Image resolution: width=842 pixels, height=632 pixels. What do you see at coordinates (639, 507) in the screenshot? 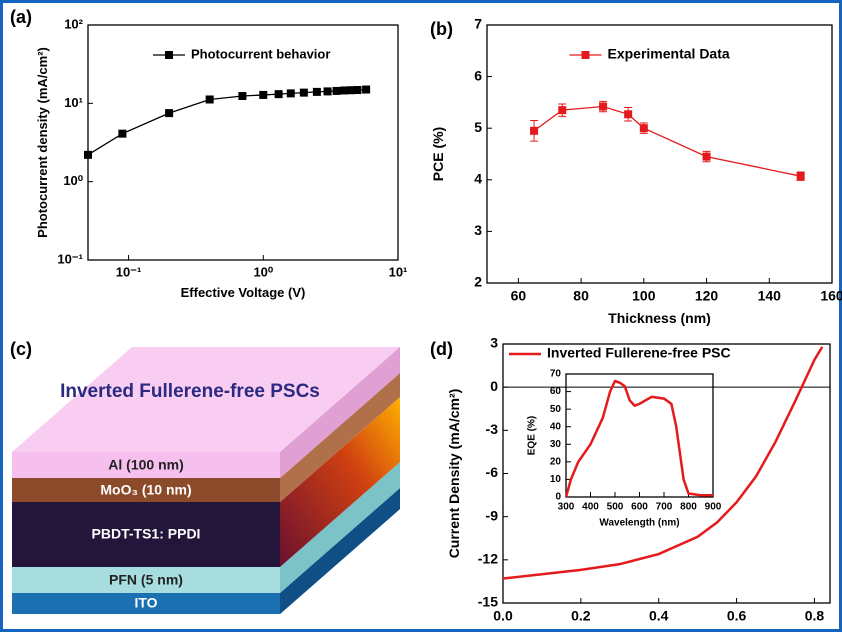
I see `x-tick-label: 600` at bounding box center [639, 507].